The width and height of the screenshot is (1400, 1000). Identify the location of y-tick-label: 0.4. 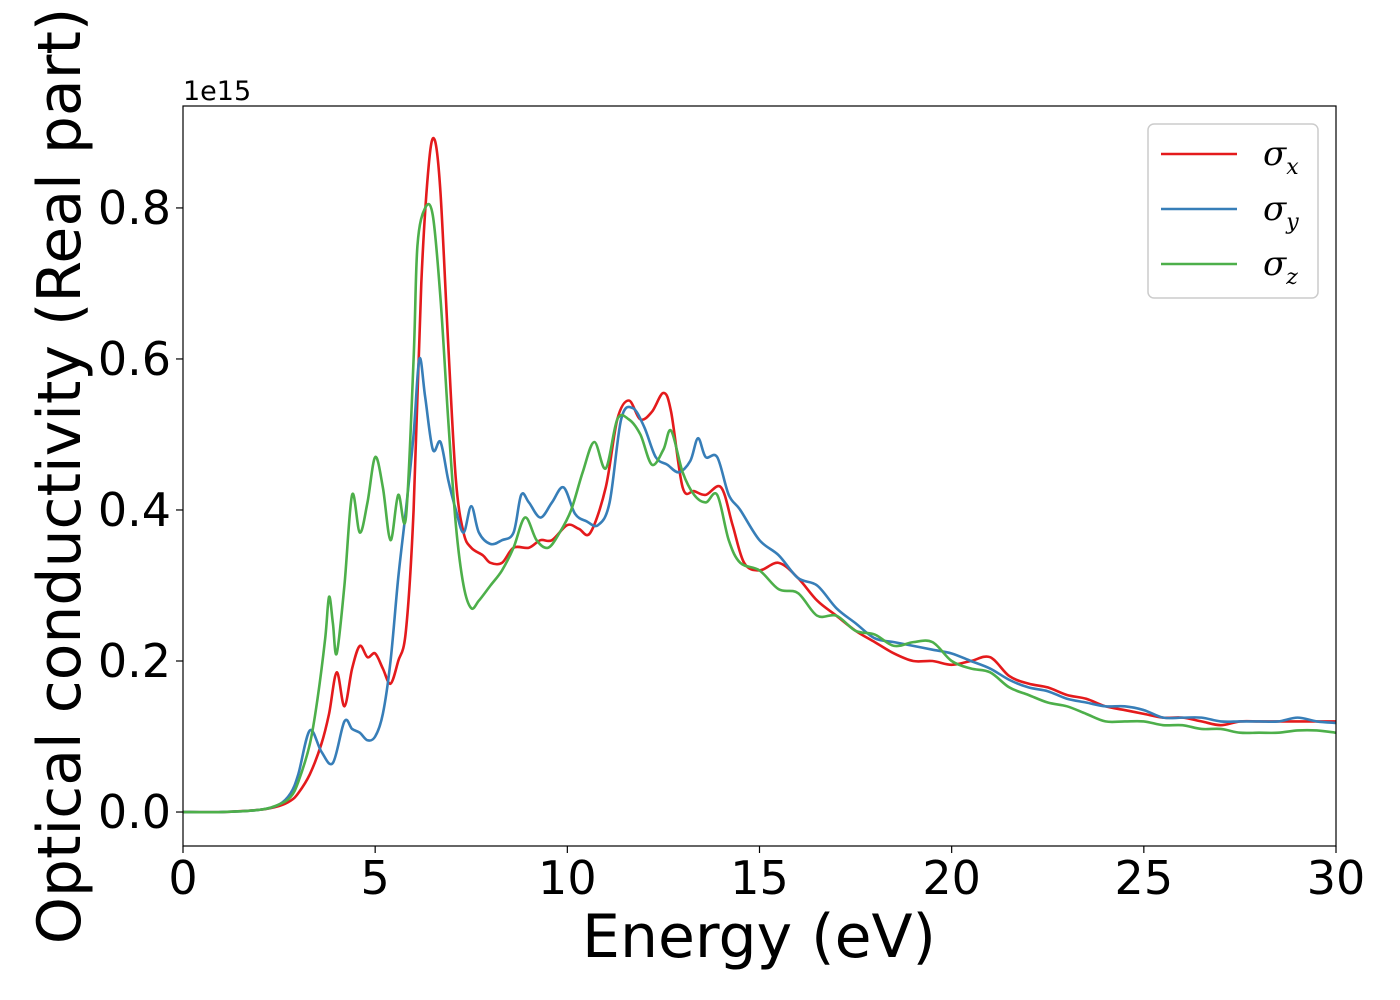
(134, 510).